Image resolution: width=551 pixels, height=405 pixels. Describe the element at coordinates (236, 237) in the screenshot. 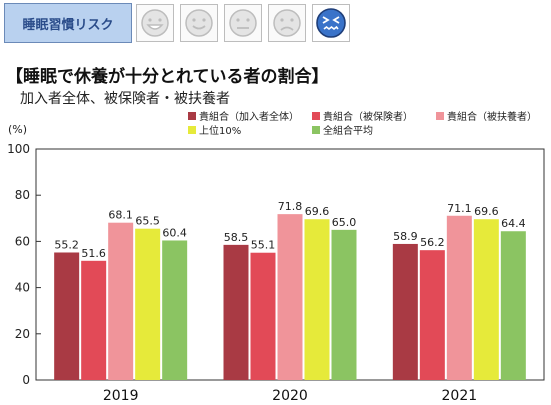

I see `data-label-2020-0: 58.5` at that location.